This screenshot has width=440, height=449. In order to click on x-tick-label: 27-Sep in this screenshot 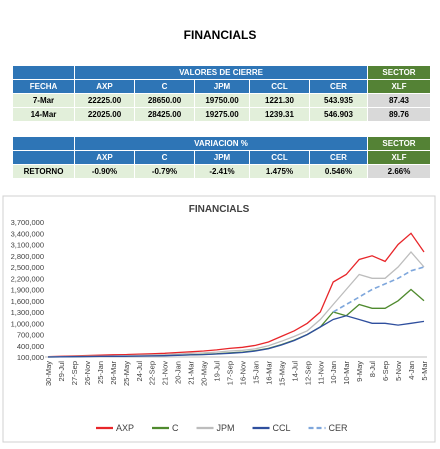, I will do `click(74, 373)`.